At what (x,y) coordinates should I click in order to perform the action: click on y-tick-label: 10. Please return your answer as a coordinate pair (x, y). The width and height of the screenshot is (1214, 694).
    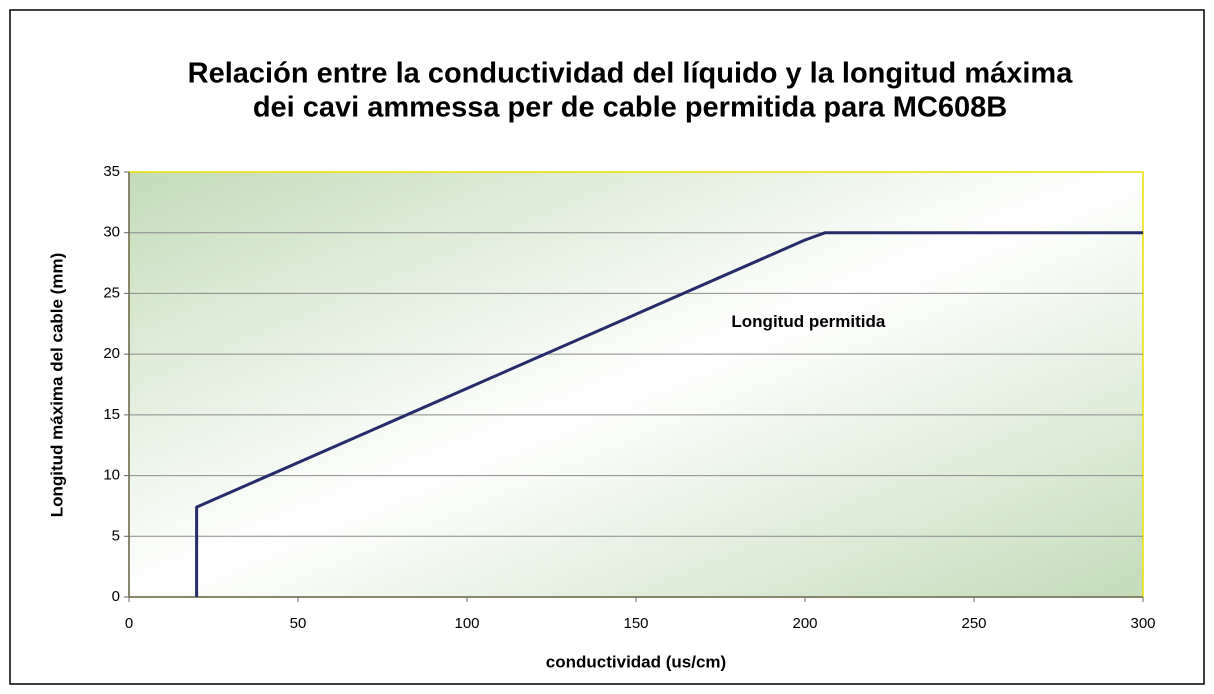
    Looking at the image, I should click on (111, 475).